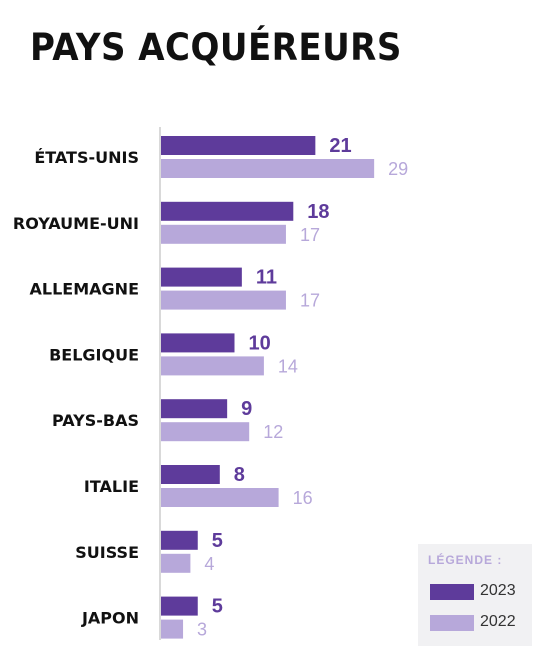 Image resolution: width=553 pixels, height=662 pixels. What do you see at coordinates (201, 277) in the screenshot?
I see `bar-allemagne-2023` at bounding box center [201, 277].